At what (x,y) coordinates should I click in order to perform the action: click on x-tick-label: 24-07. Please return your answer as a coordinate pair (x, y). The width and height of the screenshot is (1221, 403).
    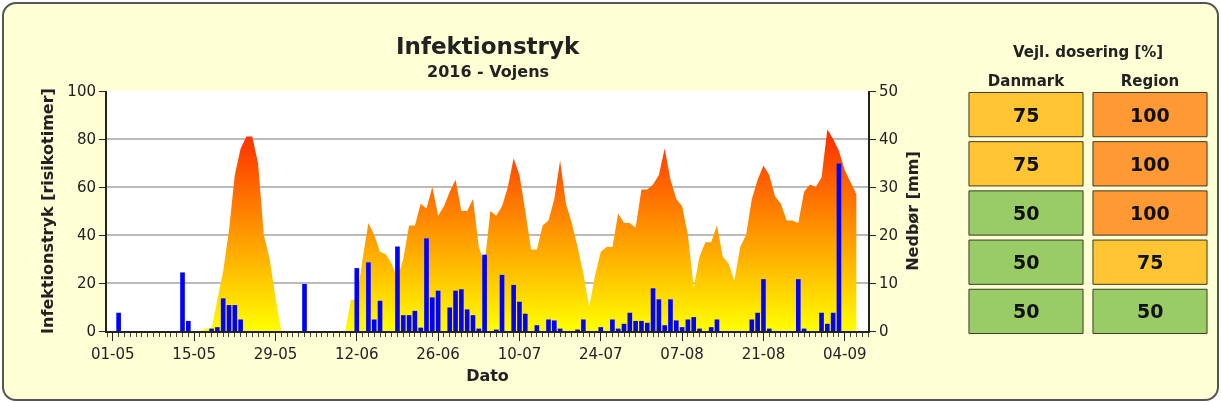
    Looking at the image, I should click on (600, 354).